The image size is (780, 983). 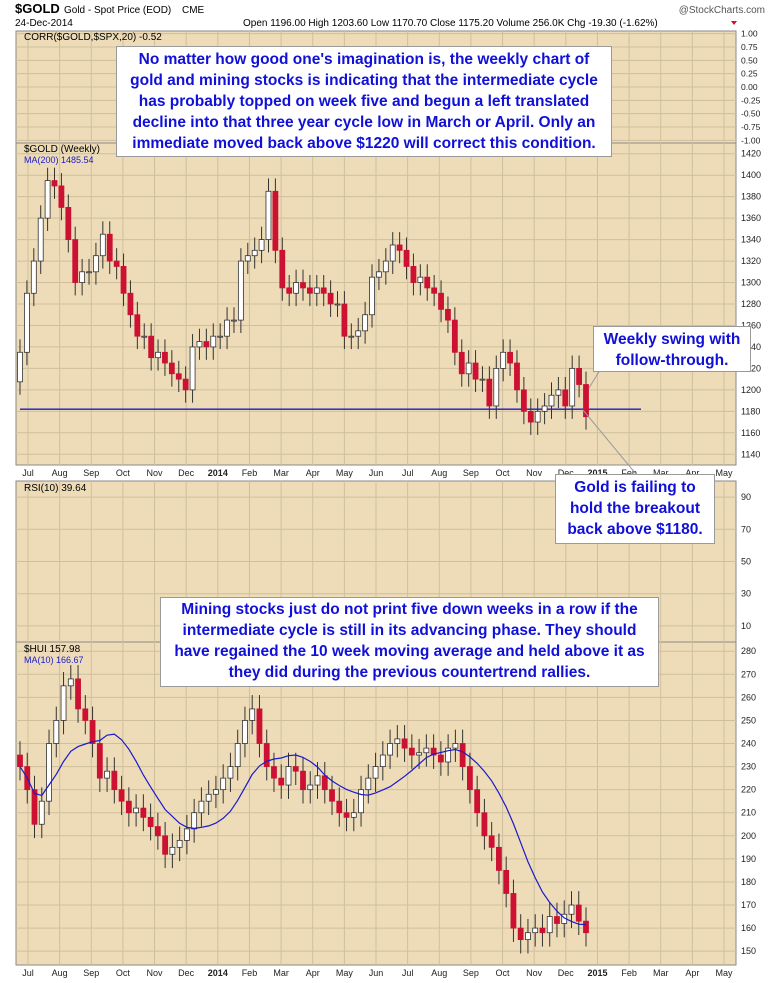 What do you see at coordinates (62, 149) in the screenshot?
I see `gold-label: $GOLD (Weekly)` at bounding box center [62, 149].